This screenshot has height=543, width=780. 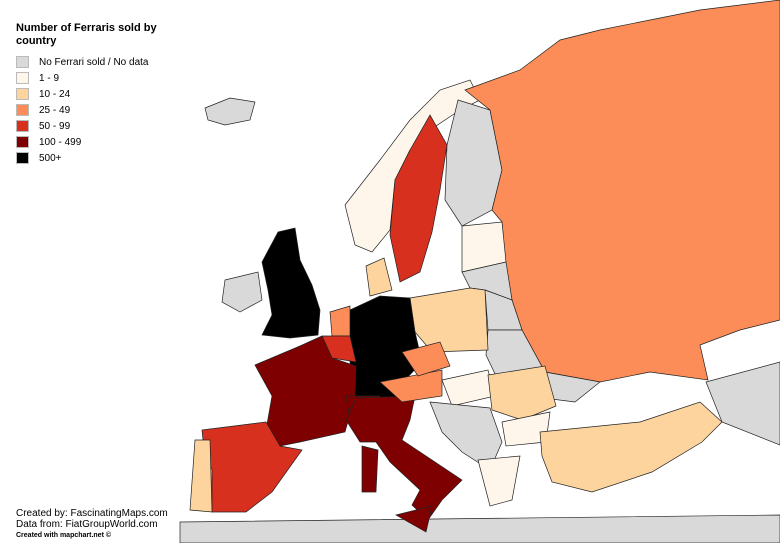 I want to click on legend-label: 1 - 9, so click(x=49, y=78).